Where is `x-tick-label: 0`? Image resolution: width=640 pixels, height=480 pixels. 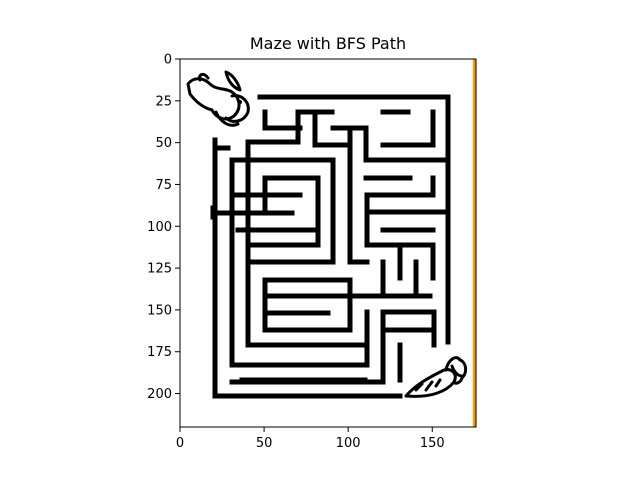 x-tick-label: 0 is located at coordinates (180, 443).